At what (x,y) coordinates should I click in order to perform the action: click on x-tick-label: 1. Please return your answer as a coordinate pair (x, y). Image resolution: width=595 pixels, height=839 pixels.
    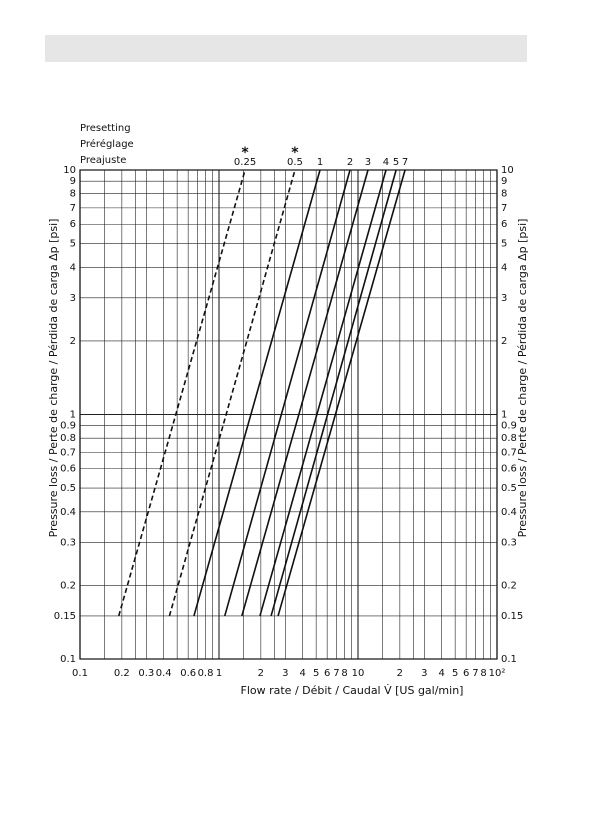
    Looking at the image, I should click on (219, 673).